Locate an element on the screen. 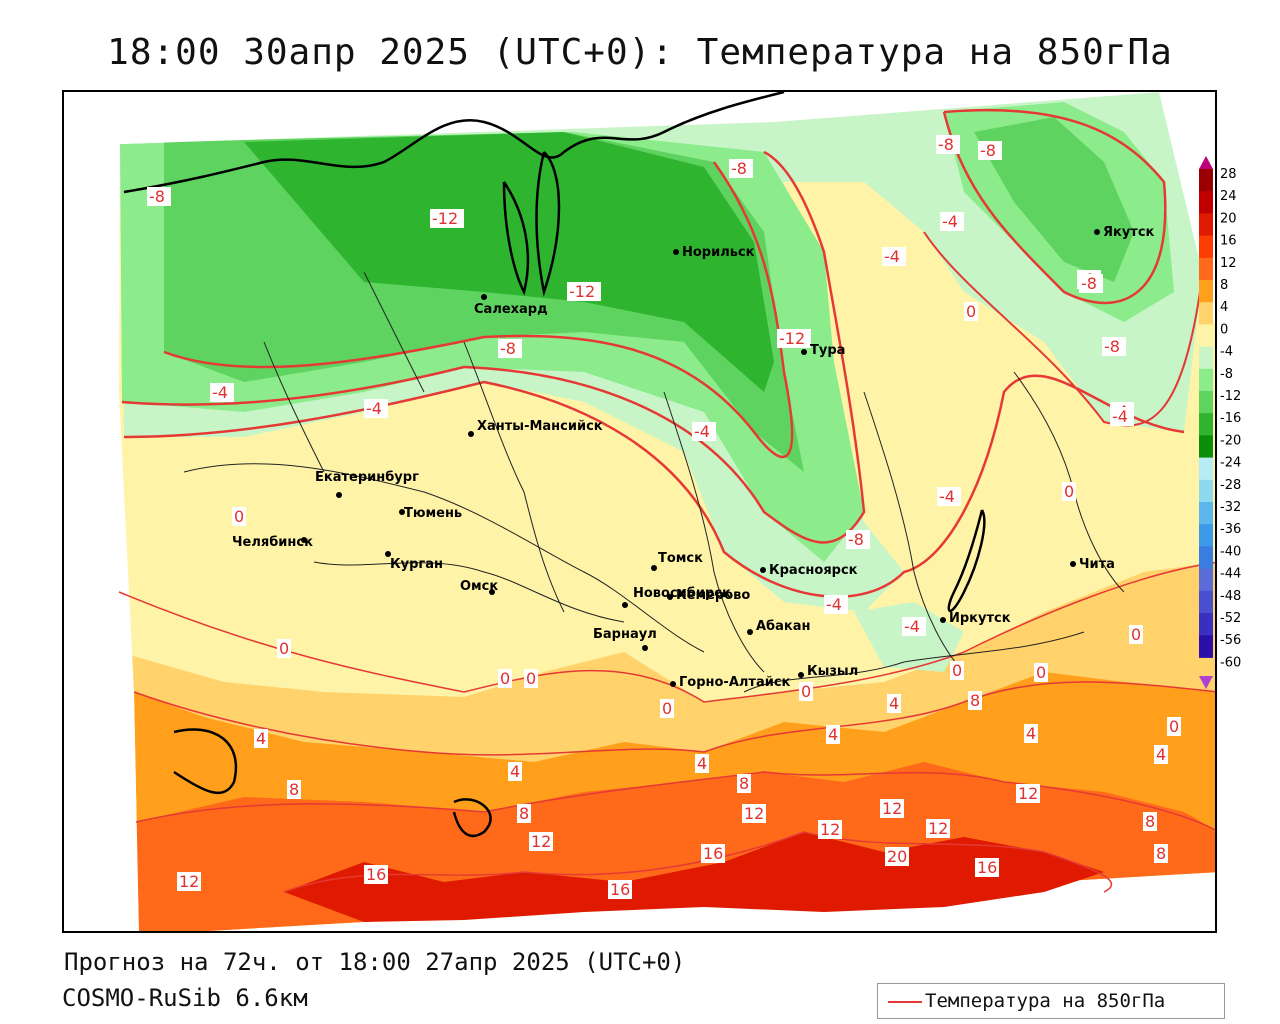 The width and height of the screenshot is (1280, 1024). city-marker: Норильск is located at coordinates (714, 252).